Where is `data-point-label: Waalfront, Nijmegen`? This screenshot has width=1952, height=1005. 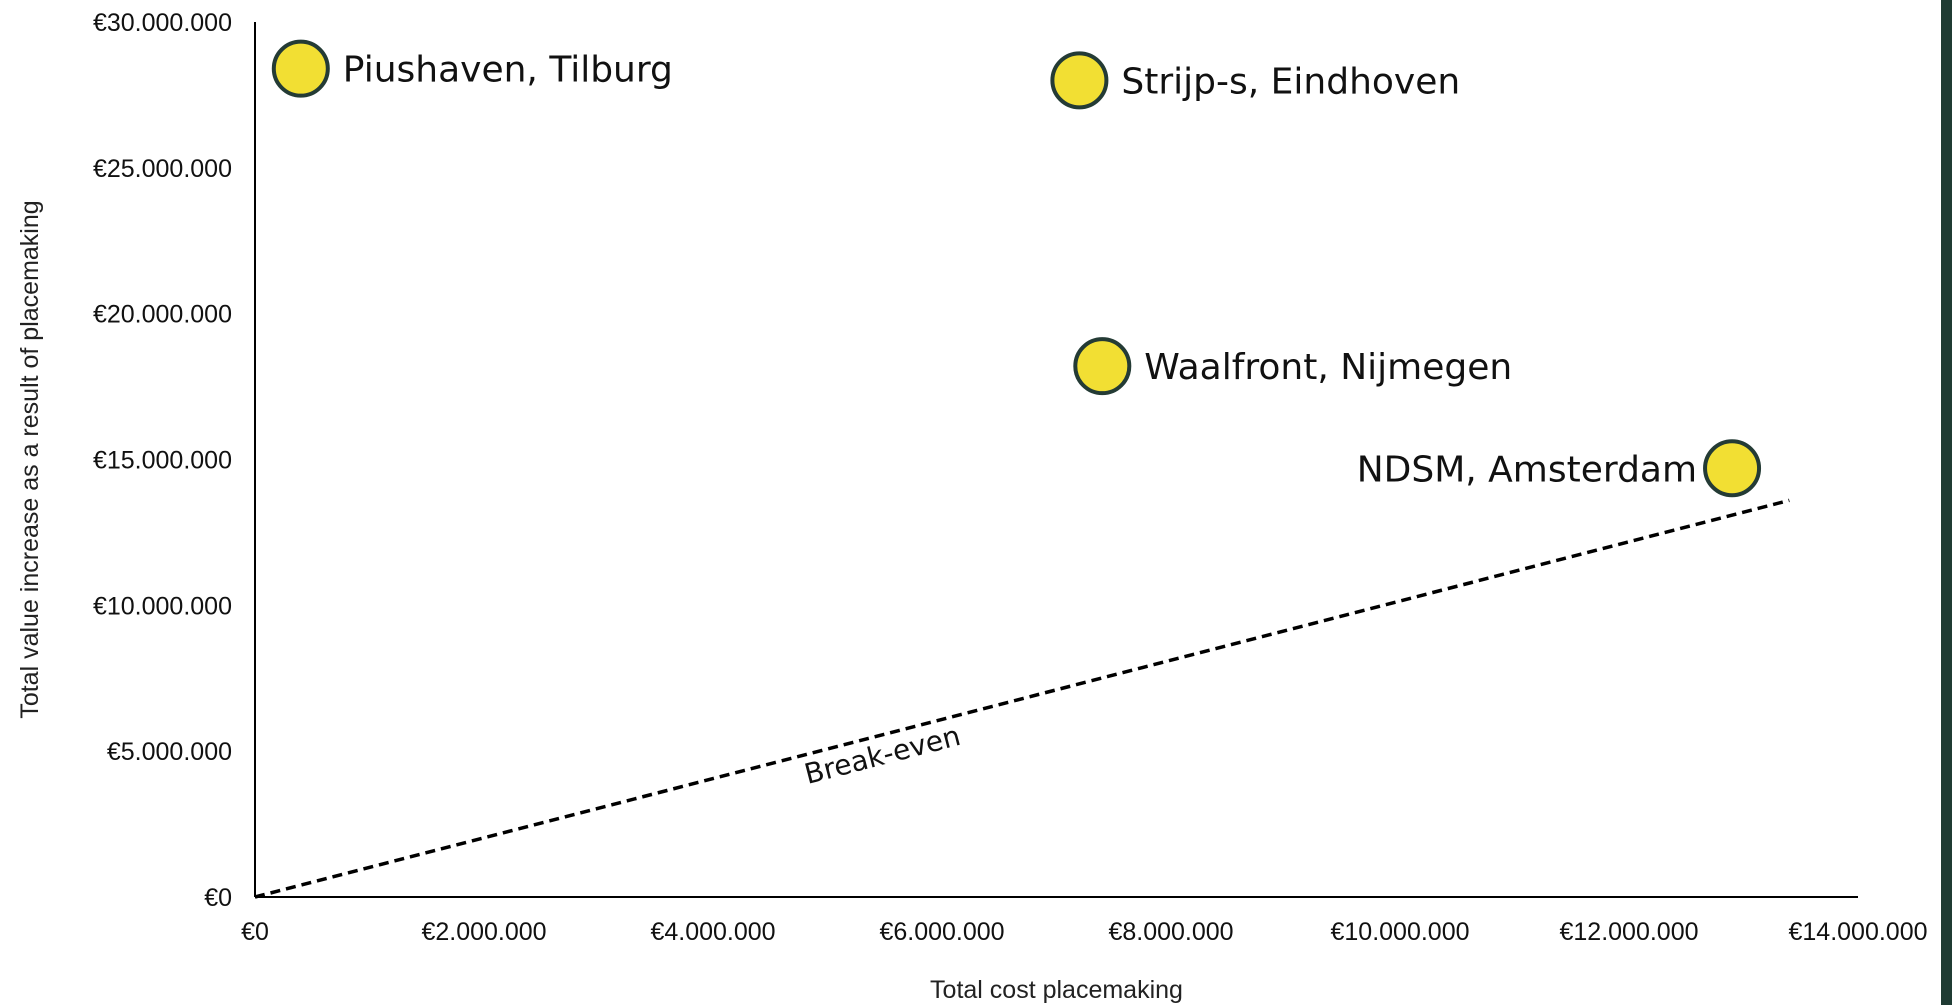
data-point-label: Waalfront, Nijmegen is located at coordinates (1328, 367).